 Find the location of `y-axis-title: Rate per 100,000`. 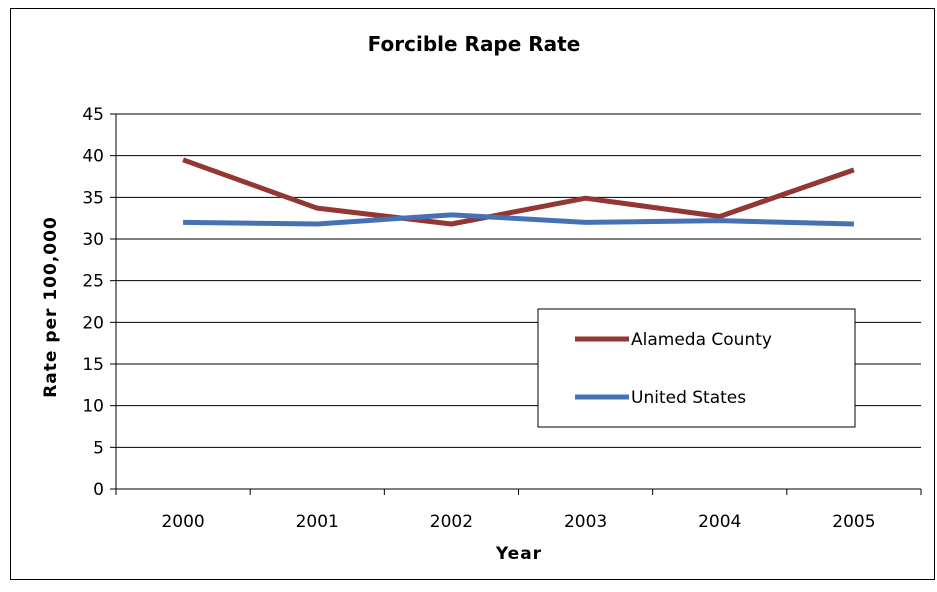

y-axis-title: Rate per 100,000 is located at coordinates (51, 307).